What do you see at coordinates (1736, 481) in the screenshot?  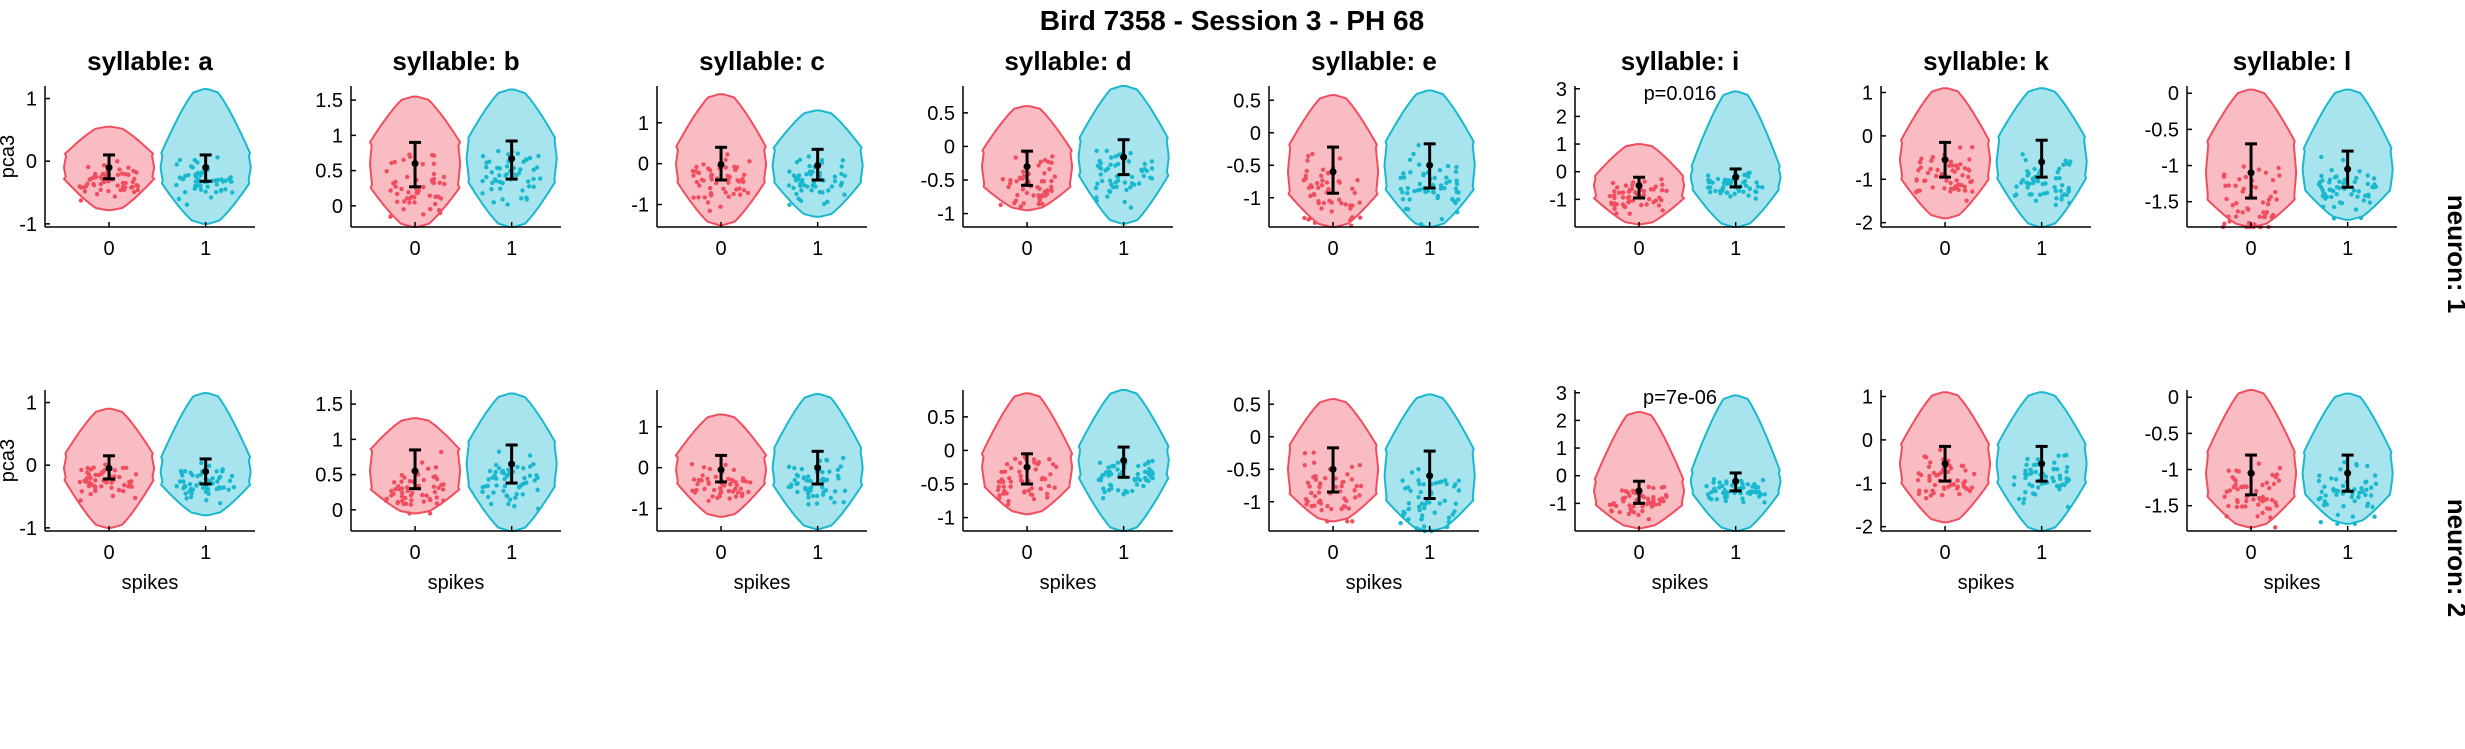 I see `median-marker` at bounding box center [1736, 481].